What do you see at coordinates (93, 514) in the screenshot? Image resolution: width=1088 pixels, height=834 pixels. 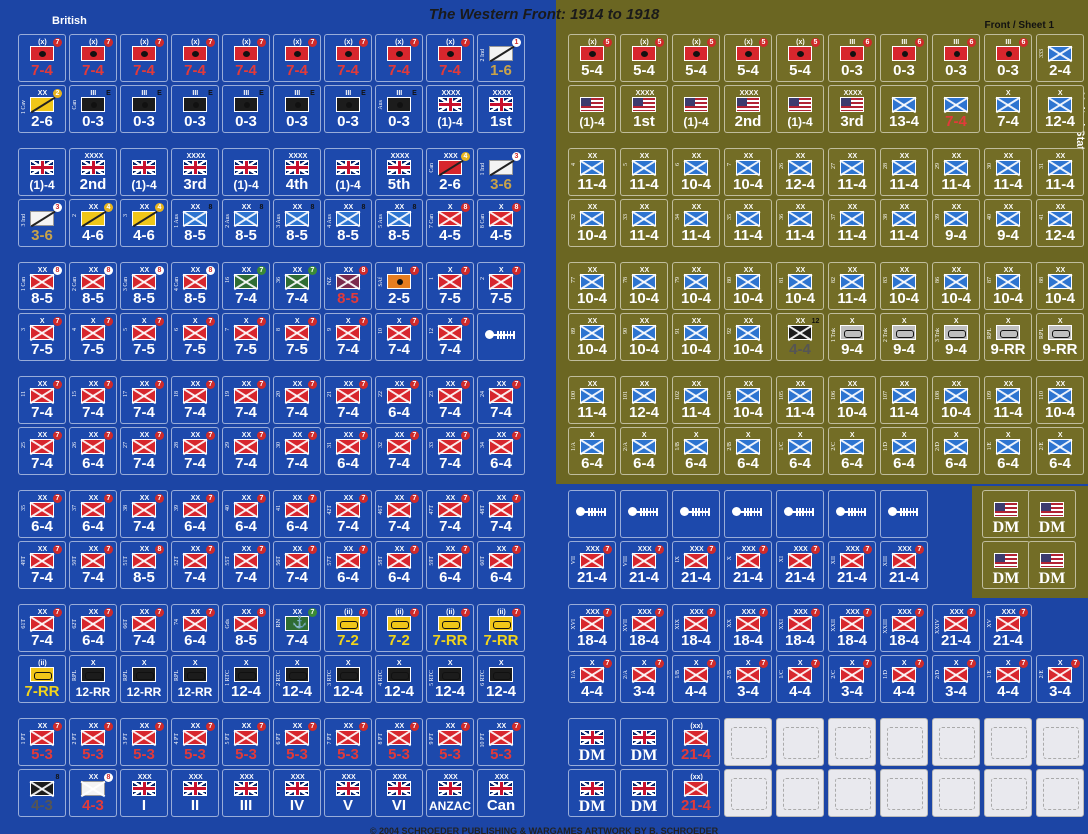 I see `unit-counter: XX 37 7 6-4` at bounding box center [93, 514].